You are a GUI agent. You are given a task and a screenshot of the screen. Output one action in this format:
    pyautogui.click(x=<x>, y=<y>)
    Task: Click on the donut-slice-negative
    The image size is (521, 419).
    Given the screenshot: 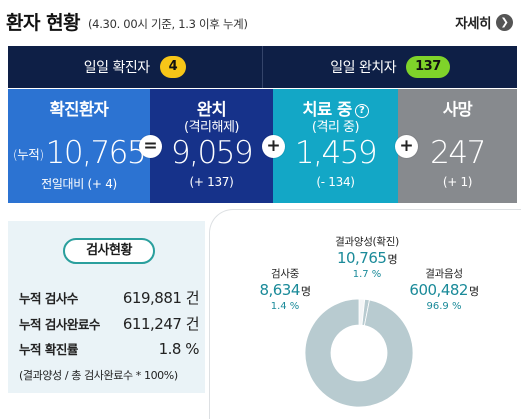 What is the action you would take?
    pyautogui.click(x=359, y=353)
    